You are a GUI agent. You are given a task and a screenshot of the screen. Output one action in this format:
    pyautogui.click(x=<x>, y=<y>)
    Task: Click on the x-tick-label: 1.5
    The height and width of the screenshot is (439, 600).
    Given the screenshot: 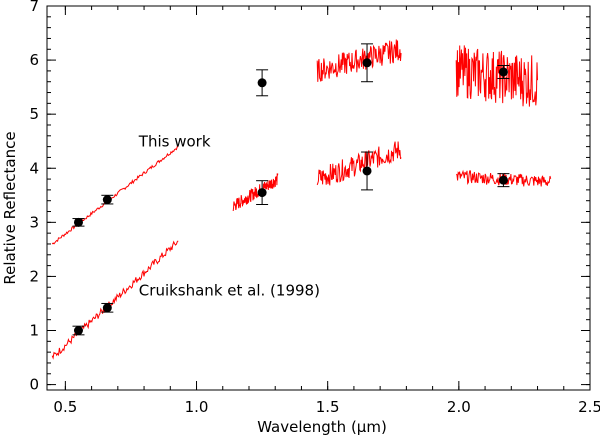 What is the action you would take?
    pyautogui.click(x=328, y=407)
    